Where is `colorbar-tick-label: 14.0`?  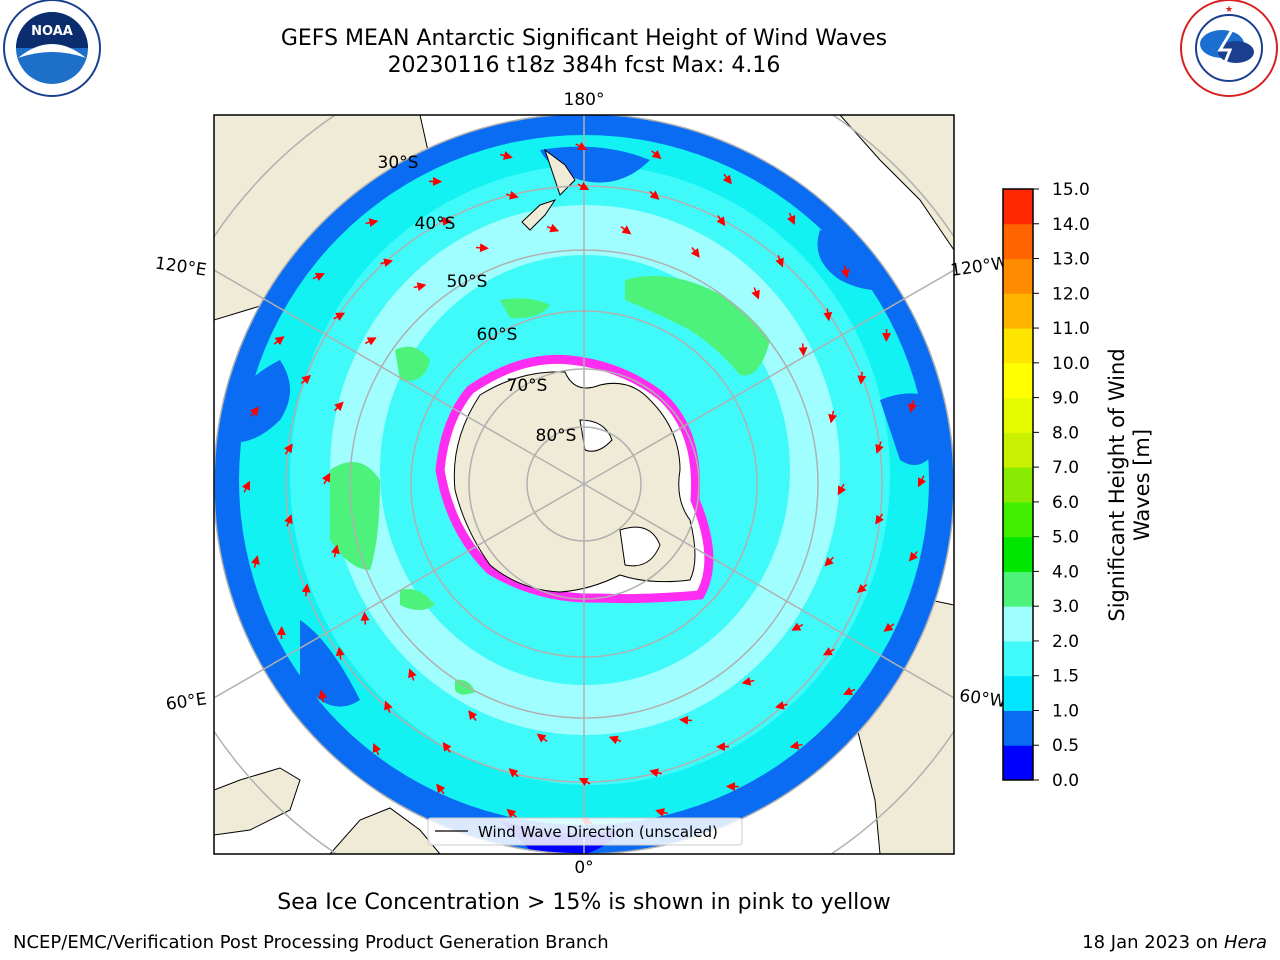
colorbar-tick-label: 14.0 is located at coordinates (1071, 225).